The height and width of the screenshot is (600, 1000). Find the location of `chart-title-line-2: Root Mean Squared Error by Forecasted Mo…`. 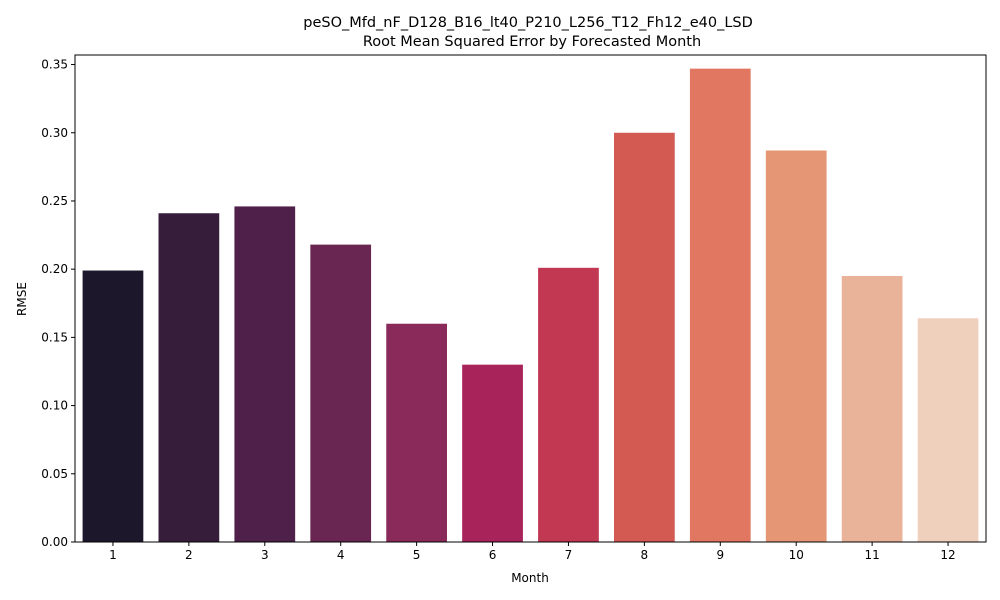

chart-title-line-2: Root Mean Squared Error by Forecasted Mo… is located at coordinates (532, 42).